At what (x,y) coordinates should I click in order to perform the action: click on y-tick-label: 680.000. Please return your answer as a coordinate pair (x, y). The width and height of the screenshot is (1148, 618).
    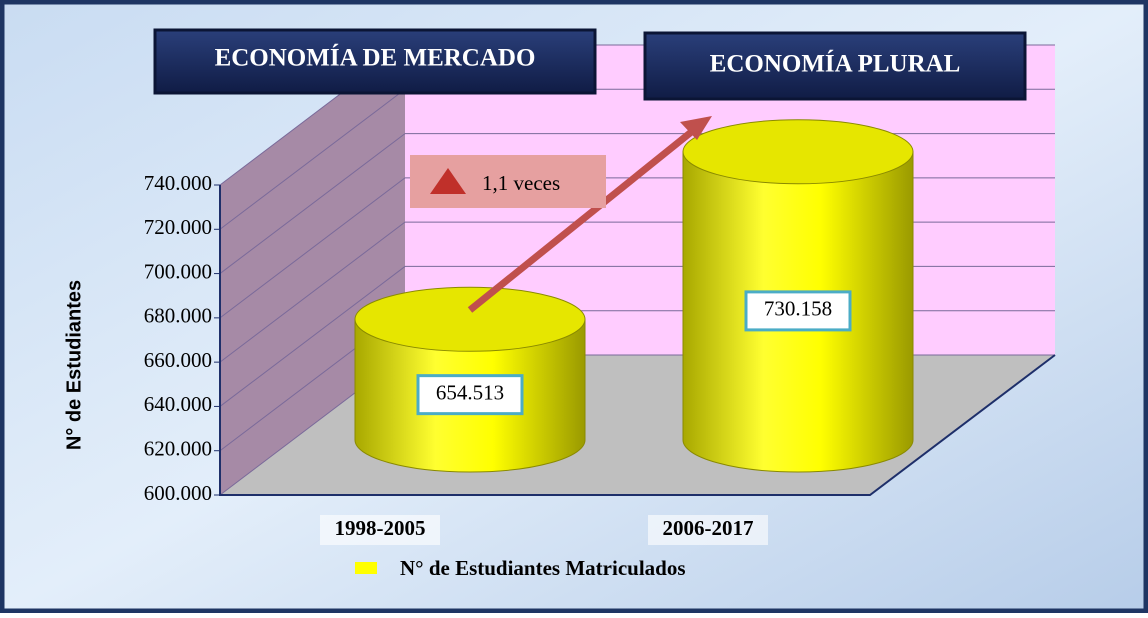
    Looking at the image, I should click on (178, 316).